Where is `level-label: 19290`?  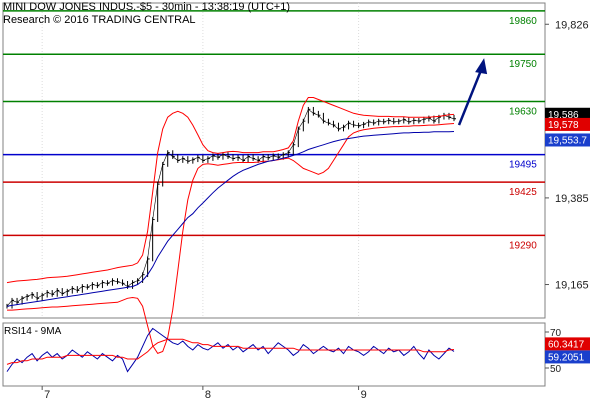 level-label: 19290 is located at coordinates (523, 245).